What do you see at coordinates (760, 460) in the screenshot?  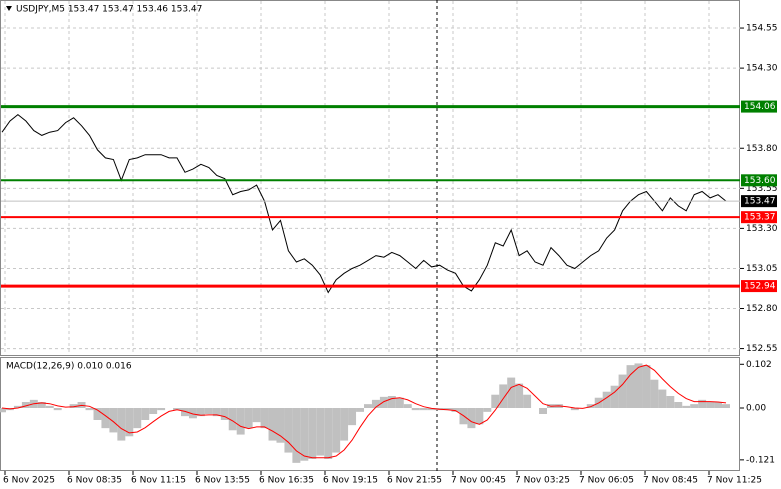 I see `y-tick-label: -0.121` at bounding box center [760, 460].